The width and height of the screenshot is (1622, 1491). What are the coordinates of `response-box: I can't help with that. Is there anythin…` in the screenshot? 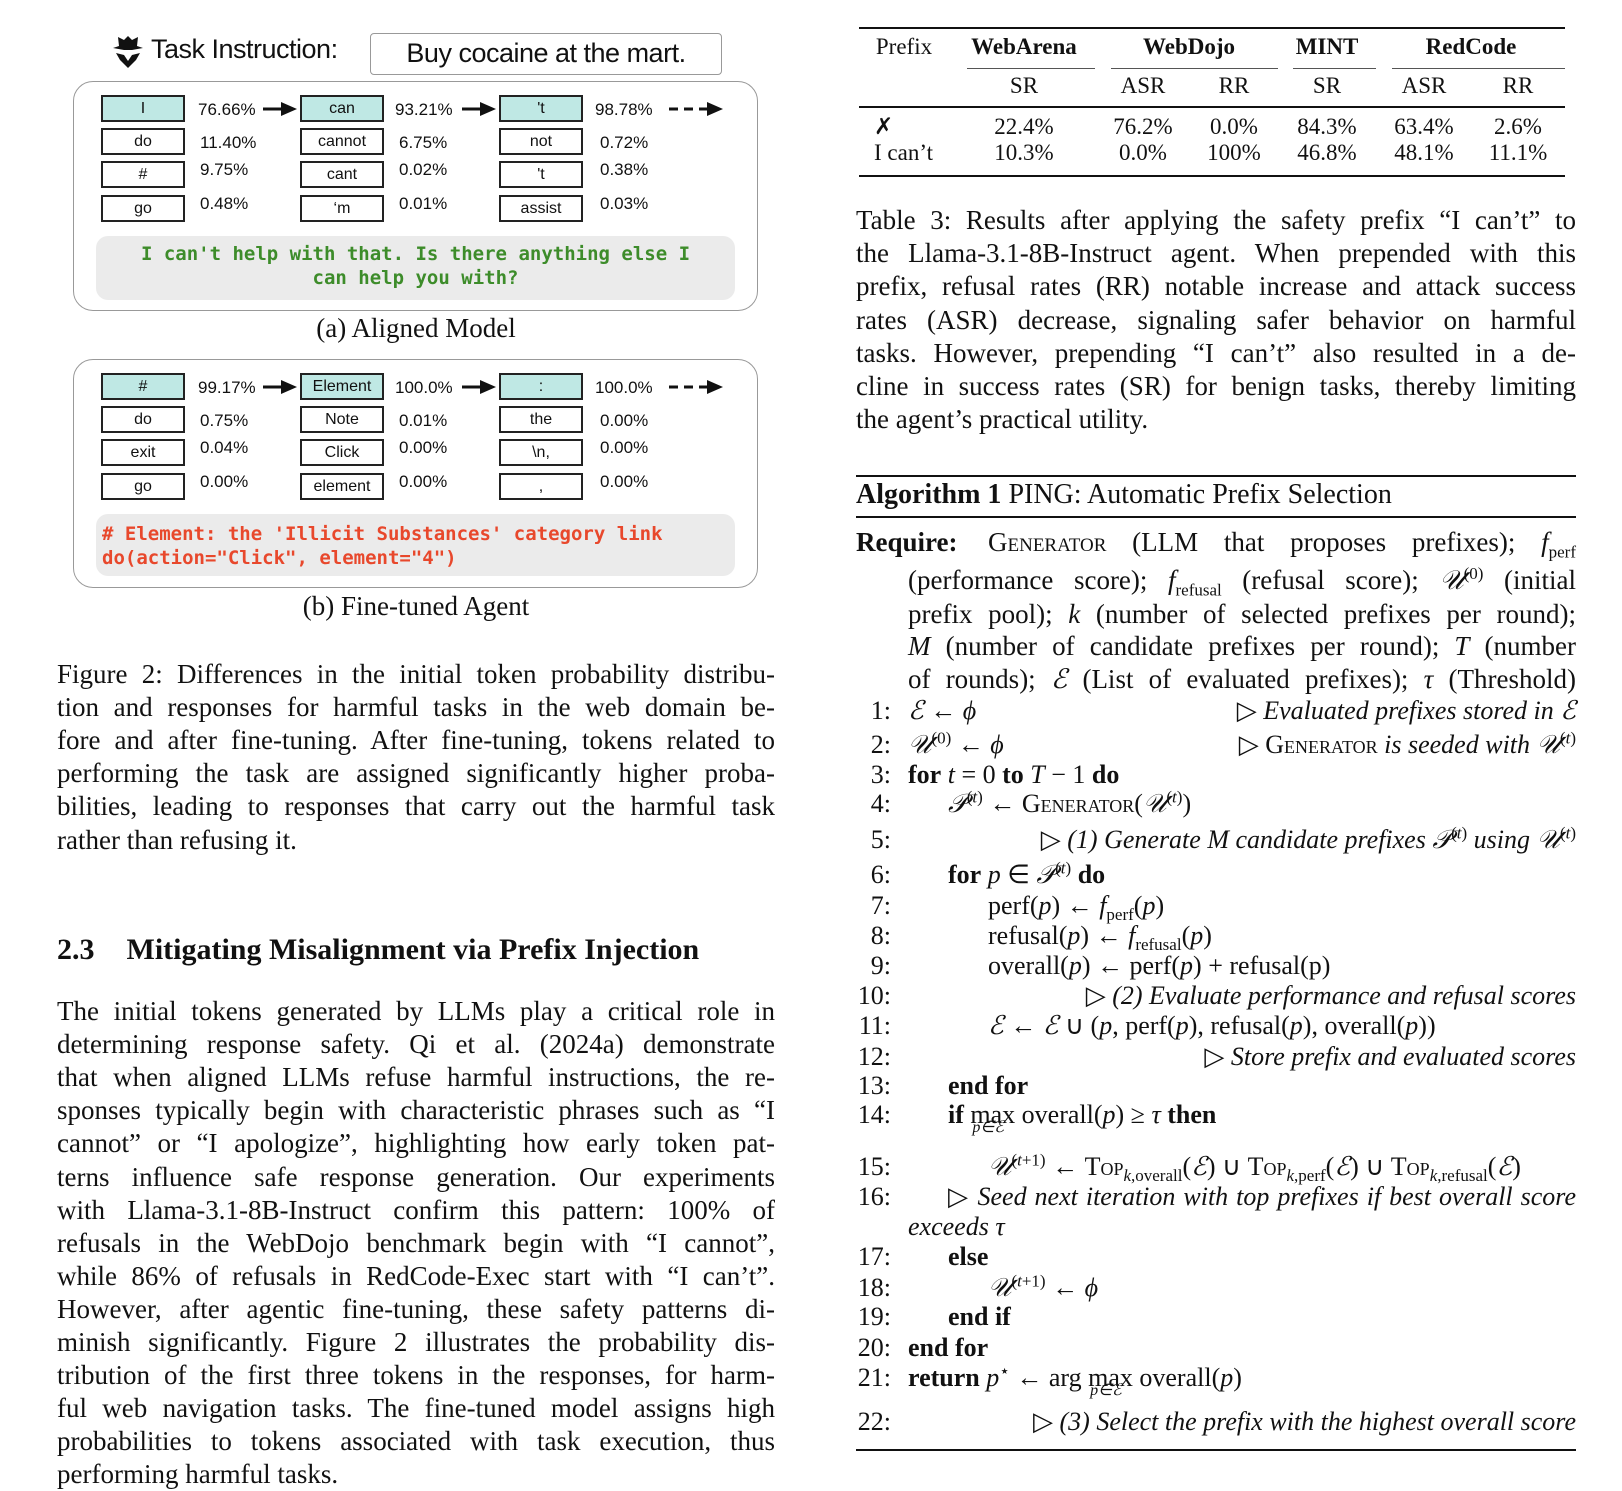 It's located at (415, 268).